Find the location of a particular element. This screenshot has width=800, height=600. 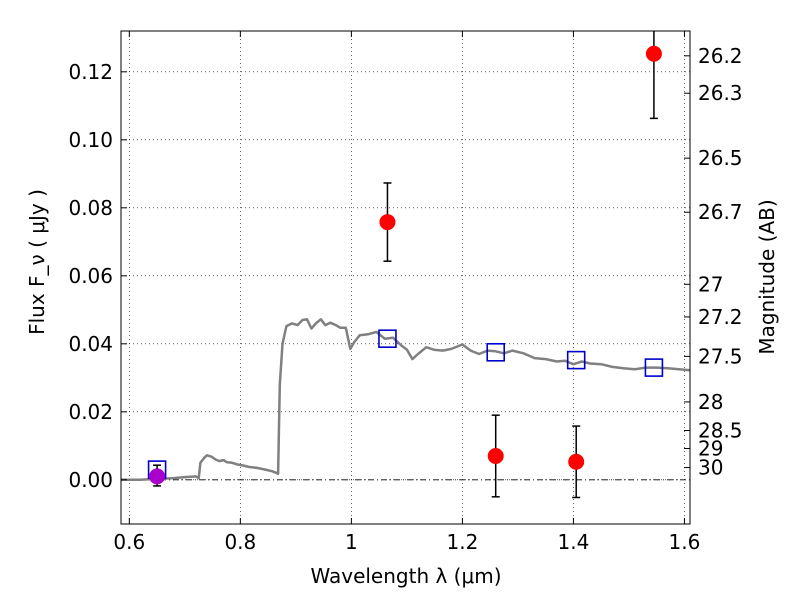

magnitude-tick-label: 29 is located at coordinates (710, 449).